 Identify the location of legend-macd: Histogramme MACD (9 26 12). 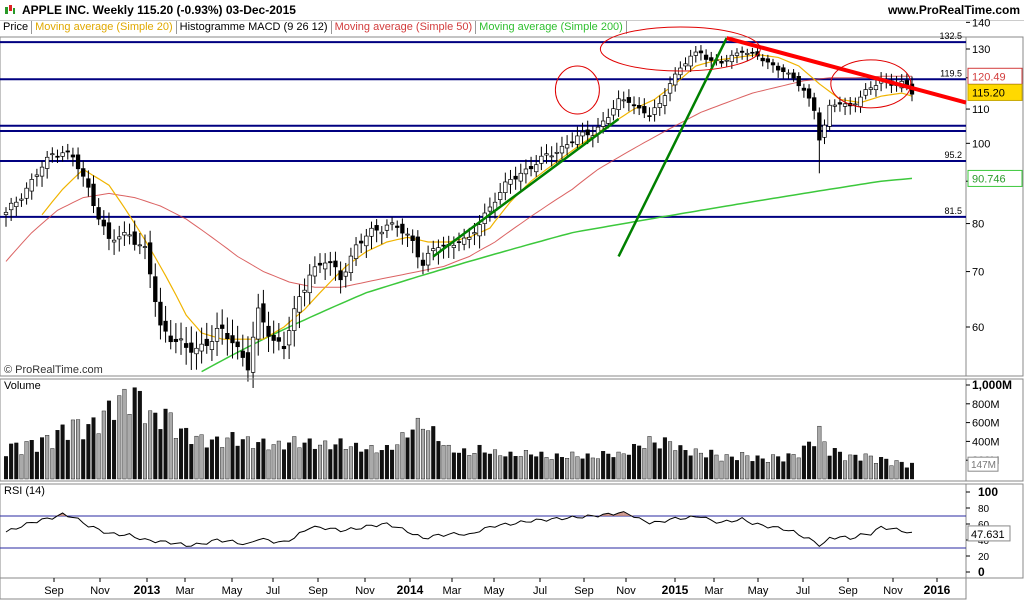
(254, 27).